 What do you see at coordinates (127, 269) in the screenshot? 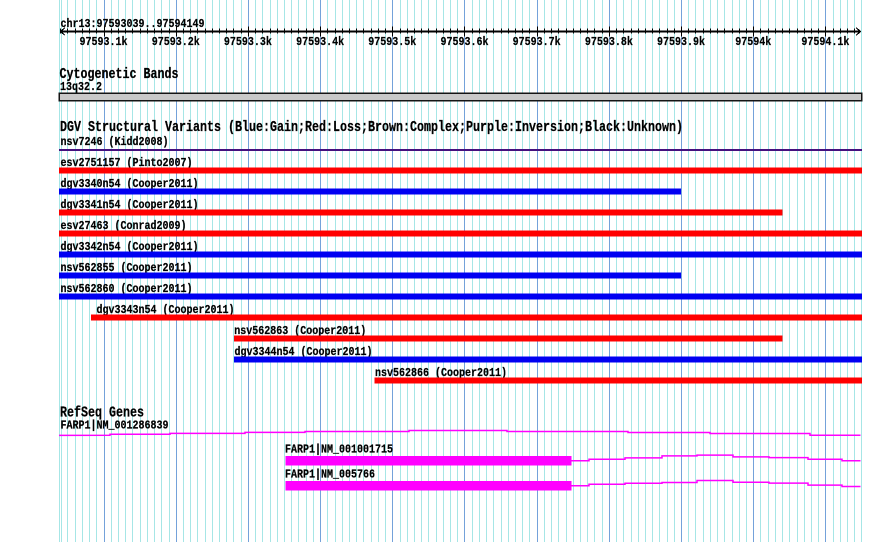
I see `svg-text: nsv562855 (Cooper2011)` at bounding box center [127, 269].